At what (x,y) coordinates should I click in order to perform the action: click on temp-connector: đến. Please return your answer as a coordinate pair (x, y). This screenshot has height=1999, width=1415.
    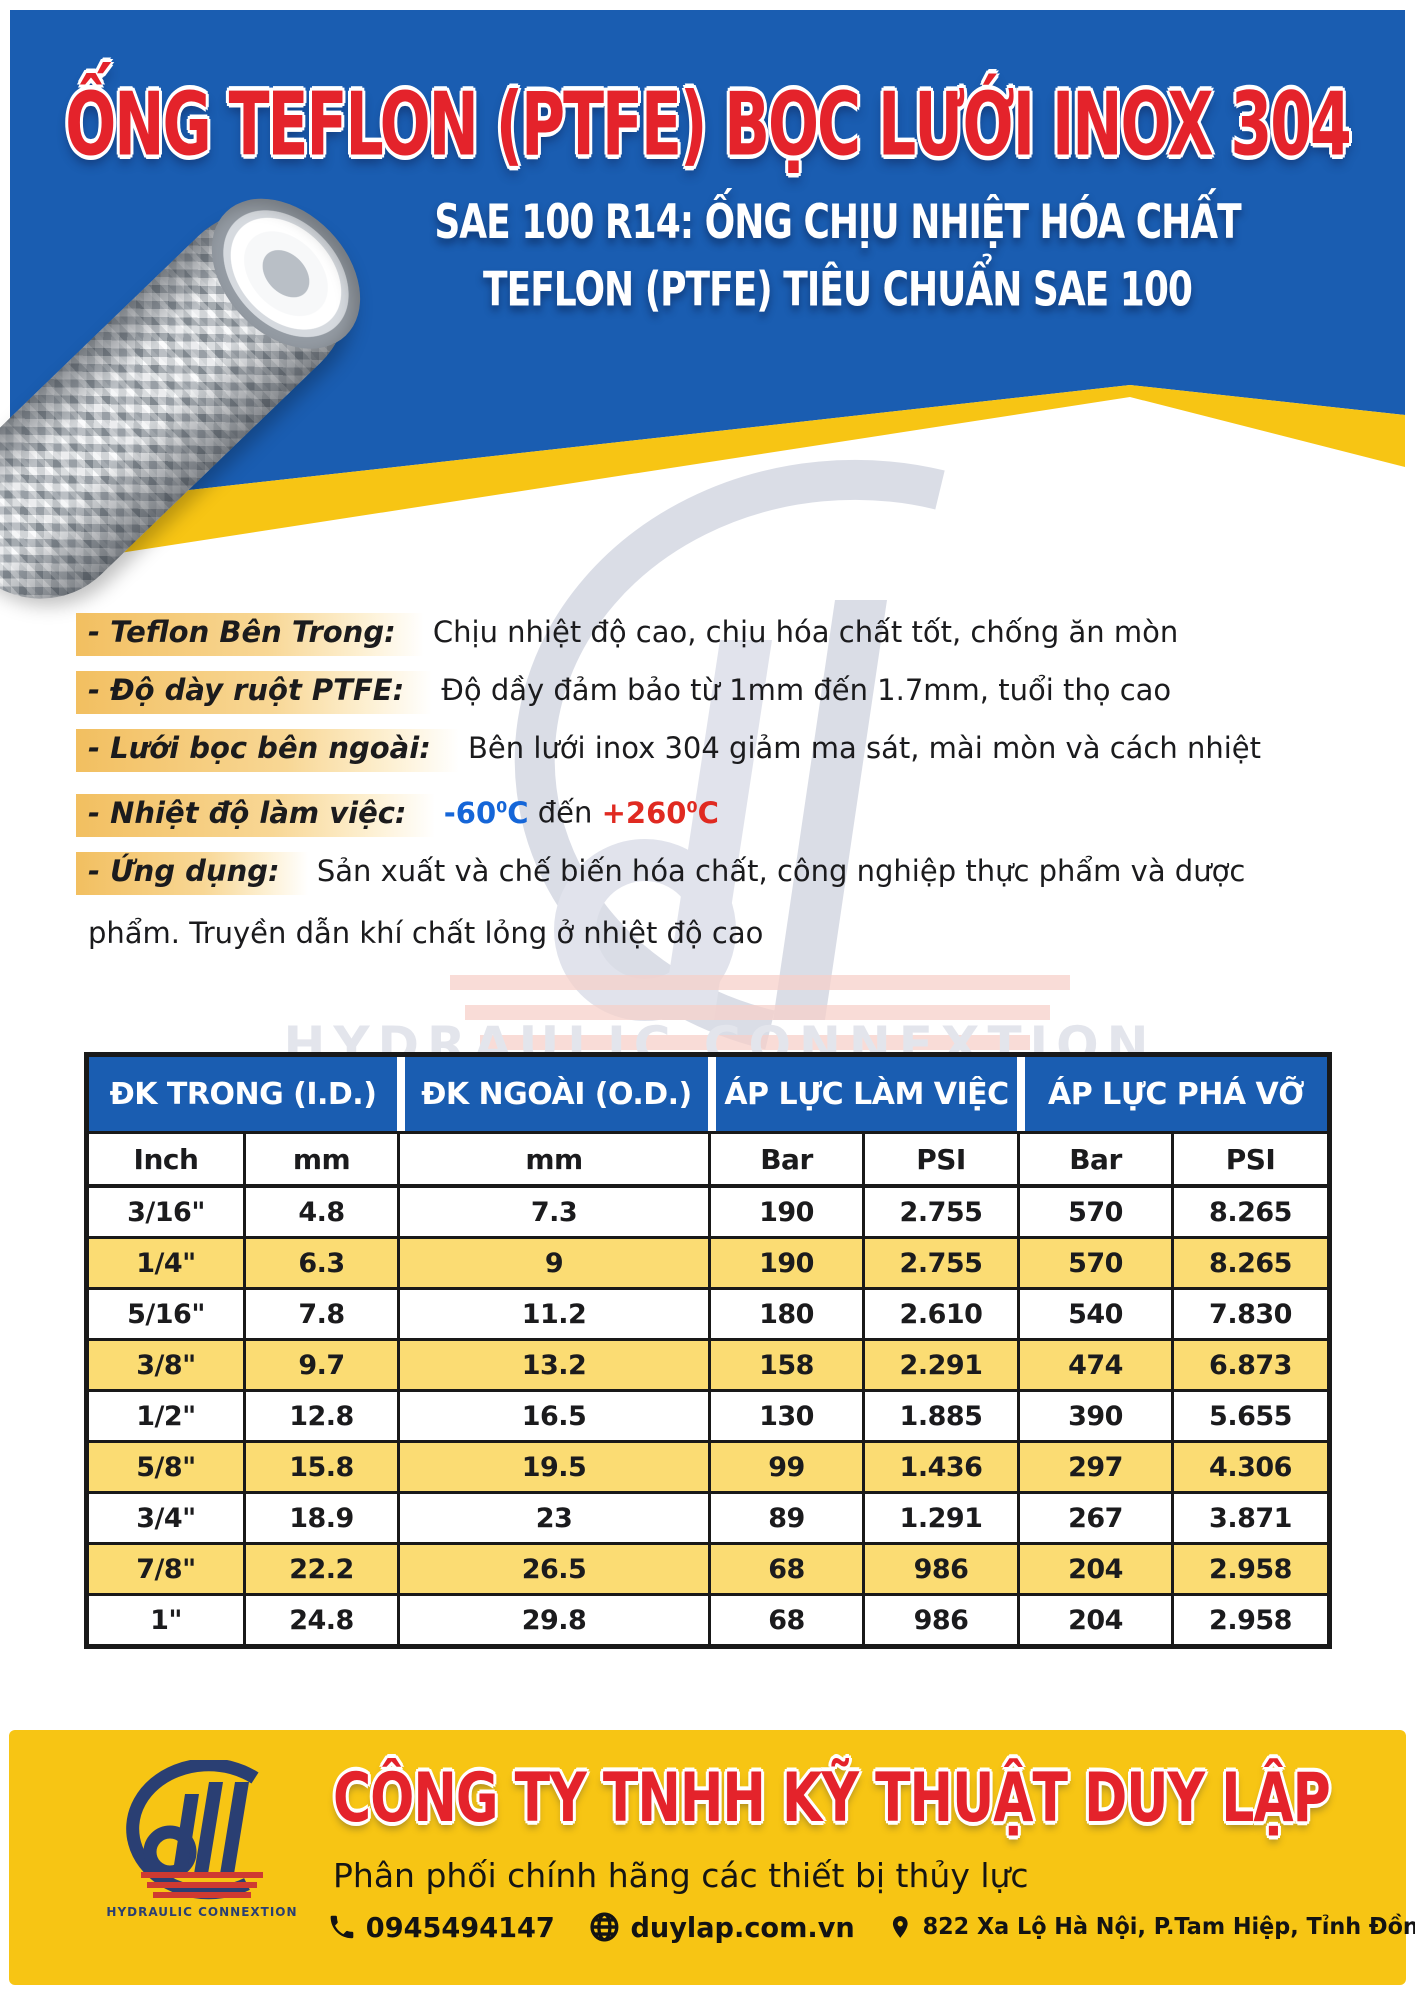
    Looking at the image, I should click on (565, 812).